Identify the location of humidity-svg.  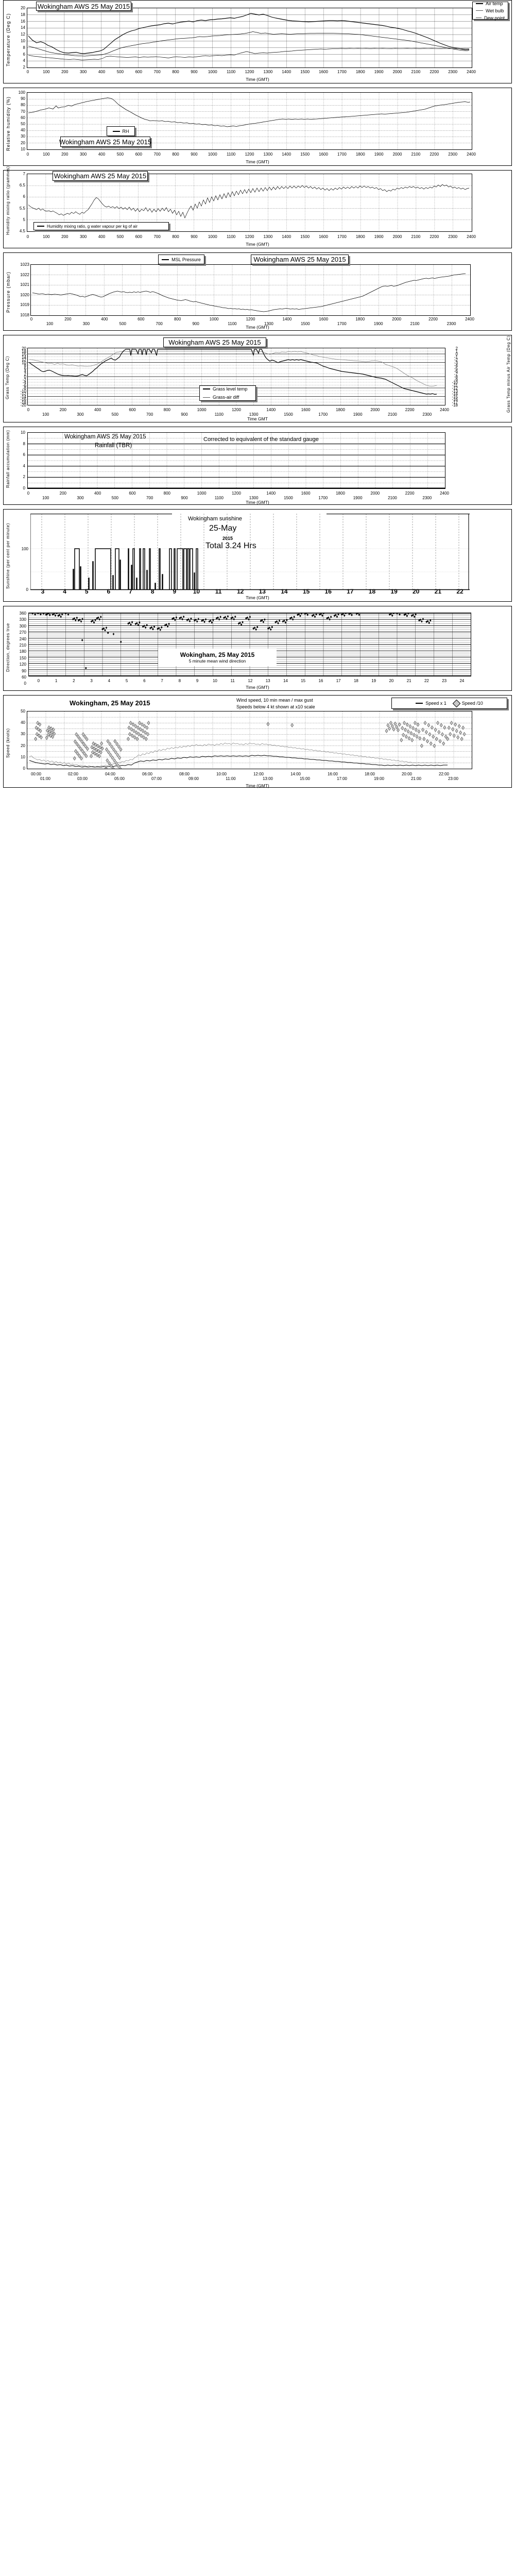
(249, 121).